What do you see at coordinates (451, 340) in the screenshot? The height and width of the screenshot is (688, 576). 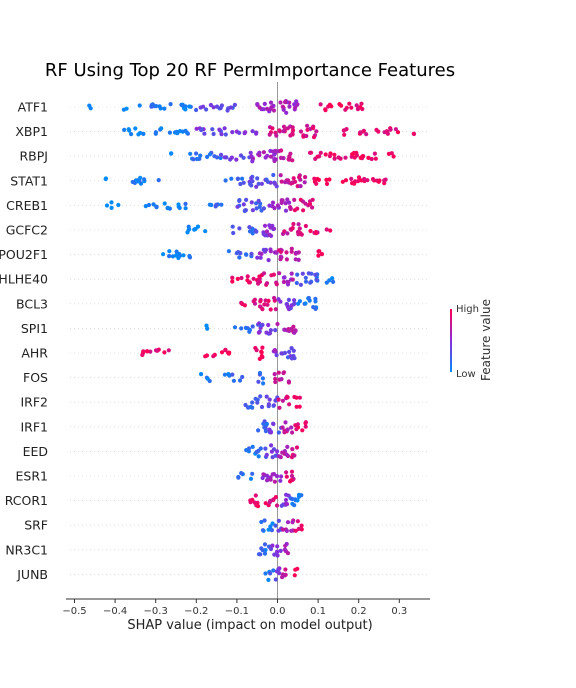 I see `colorbar-gradient` at bounding box center [451, 340].